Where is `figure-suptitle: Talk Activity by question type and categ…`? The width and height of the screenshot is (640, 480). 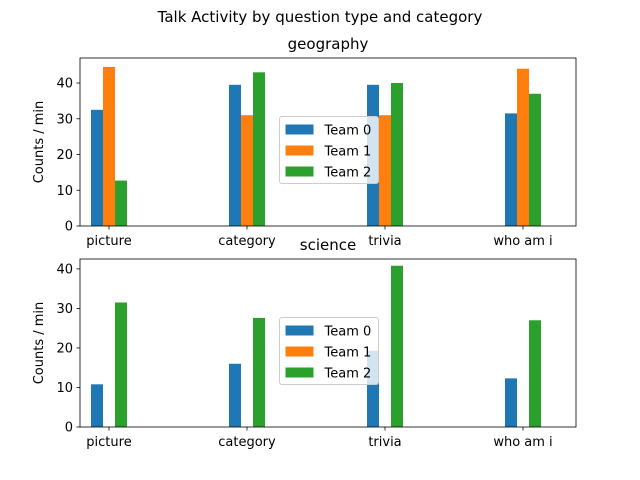 figure-suptitle: Talk Activity by question type and categ… is located at coordinates (320, 17).